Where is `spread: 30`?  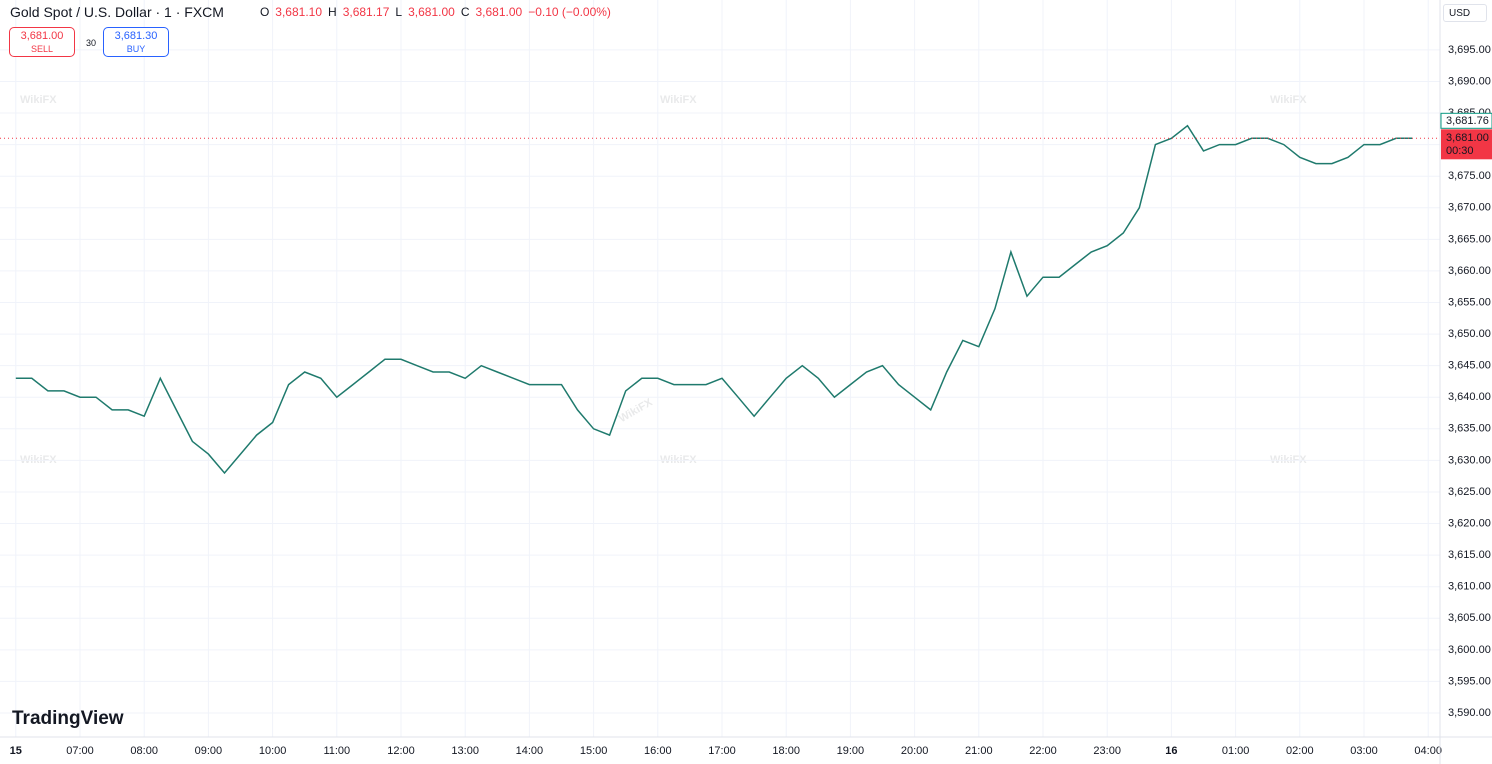
spread: 30 is located at coordinates (91, 43).